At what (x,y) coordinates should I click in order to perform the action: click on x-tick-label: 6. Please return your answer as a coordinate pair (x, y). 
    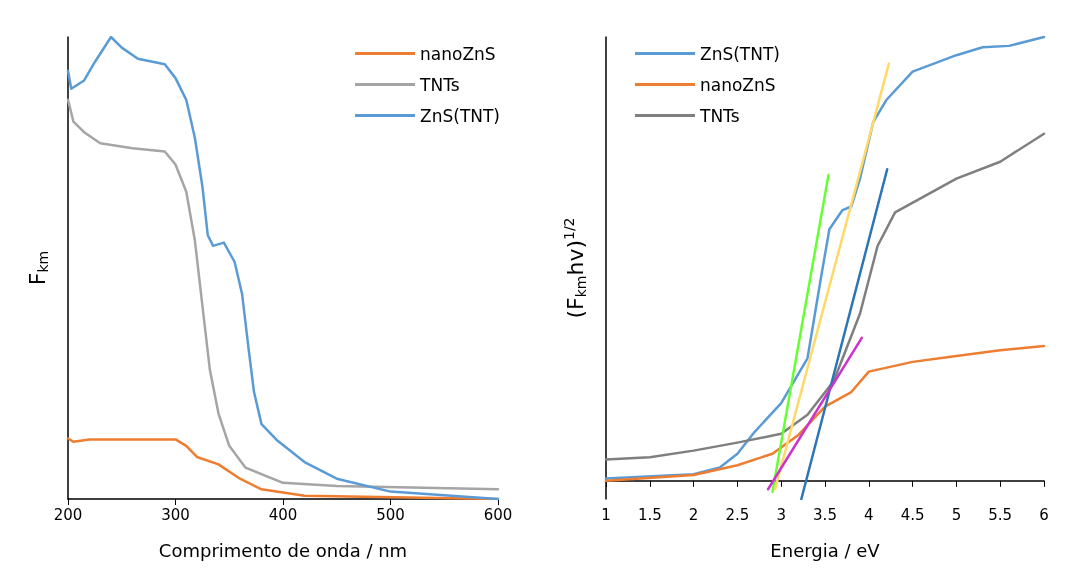
    Looking at the image, I should click on (1044, 514).